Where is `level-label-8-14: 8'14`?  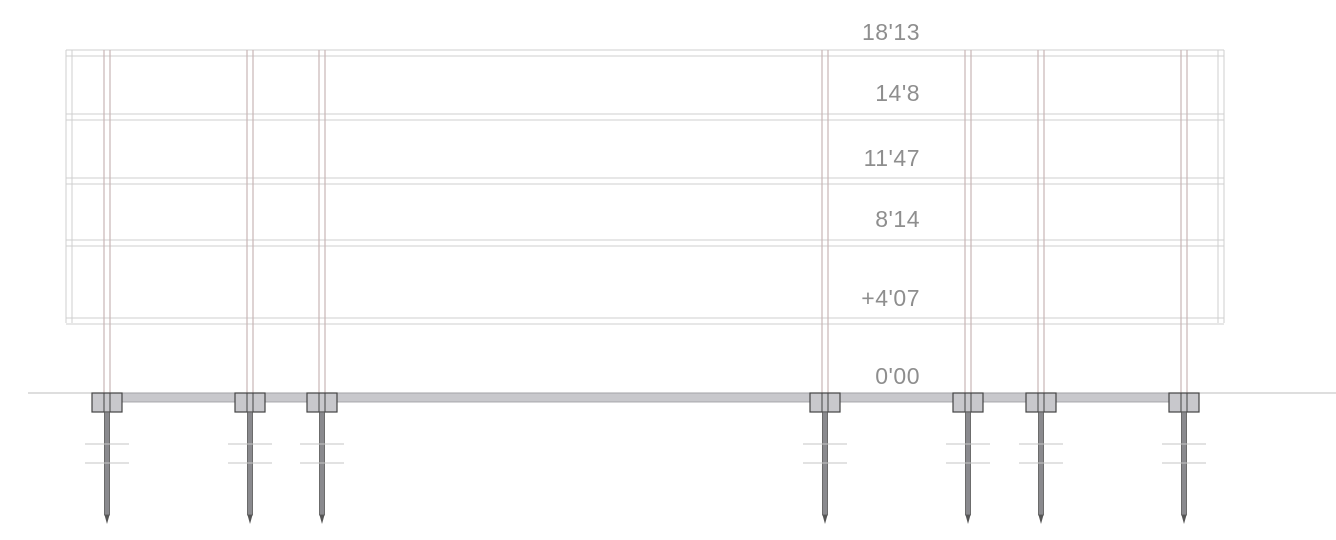 level-label-8-14: 8'14 is located at coordinates (897, 219).